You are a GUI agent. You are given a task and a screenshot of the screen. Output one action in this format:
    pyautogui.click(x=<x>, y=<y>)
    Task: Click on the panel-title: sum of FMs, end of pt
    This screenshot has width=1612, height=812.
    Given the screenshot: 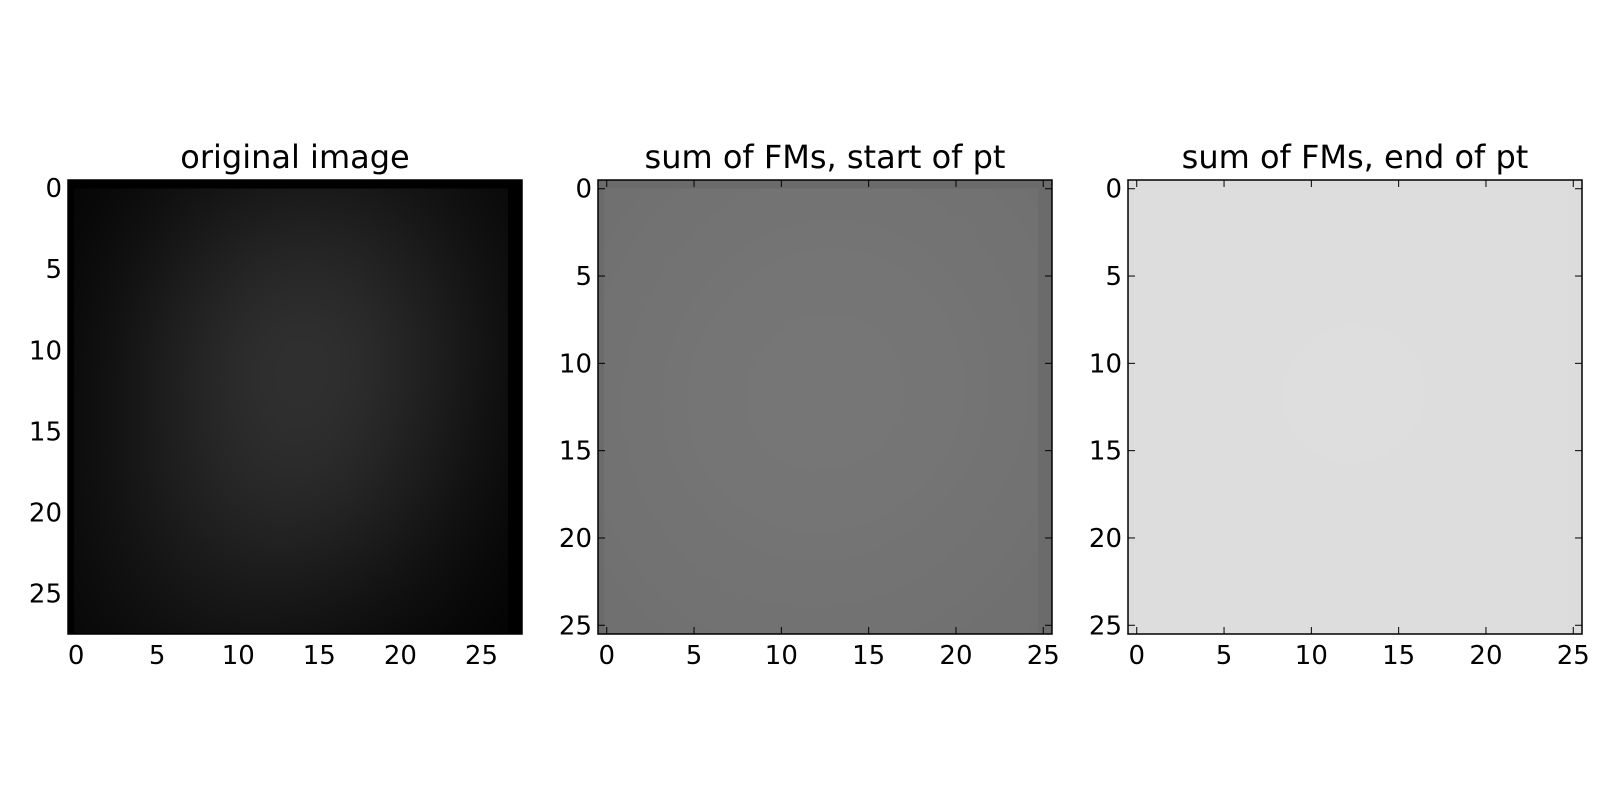 What is the action you would take?
    pyautogui.click(x=1355, y=157)
    